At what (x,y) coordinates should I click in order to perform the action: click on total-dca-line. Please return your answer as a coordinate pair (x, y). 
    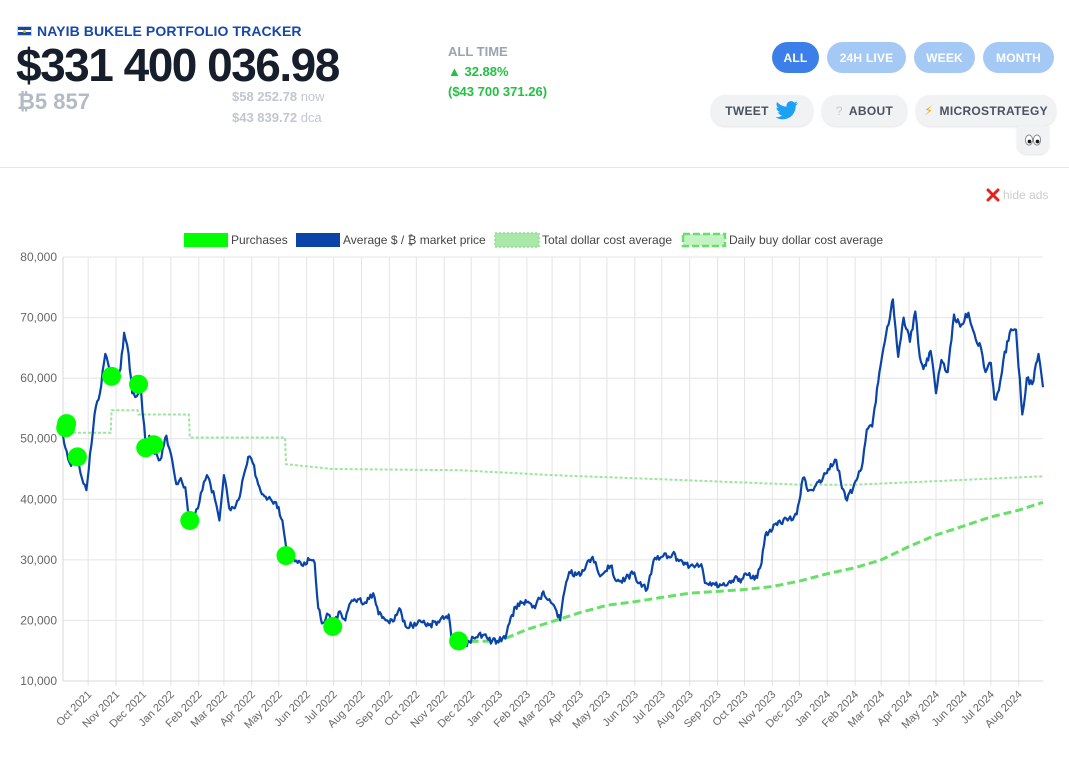
    Looking at the image, I should click on (553, 447).